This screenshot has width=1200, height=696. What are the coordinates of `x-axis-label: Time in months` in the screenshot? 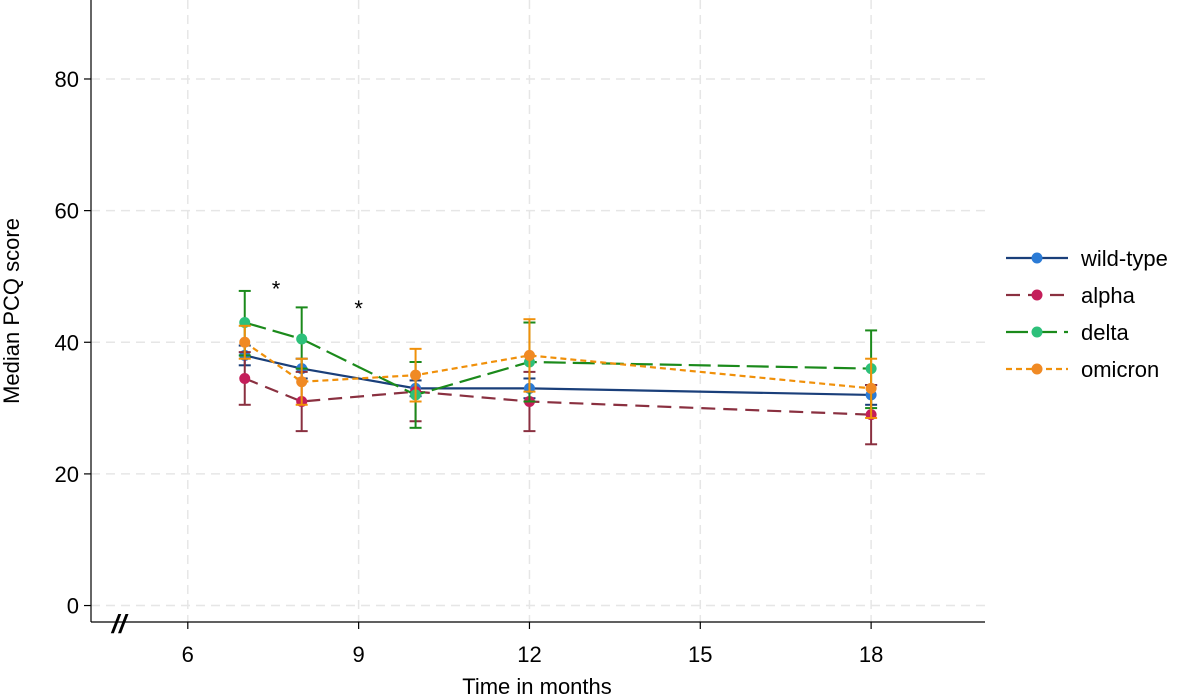 It's located at (537, 685).